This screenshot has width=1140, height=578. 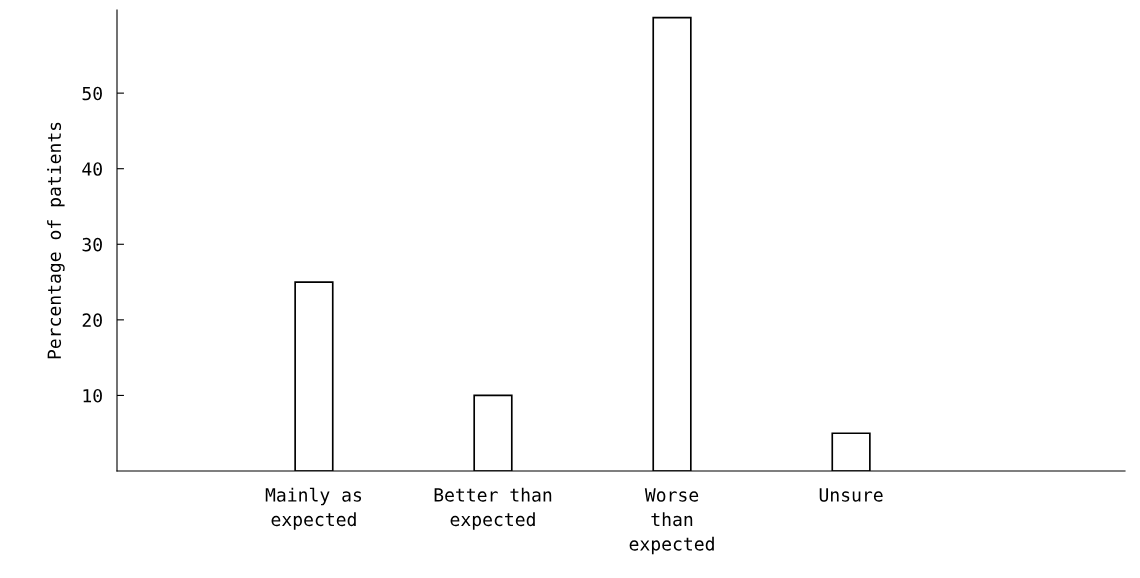 I want to click on x-tick-label: Better than expected, so click(x=493, y=508).